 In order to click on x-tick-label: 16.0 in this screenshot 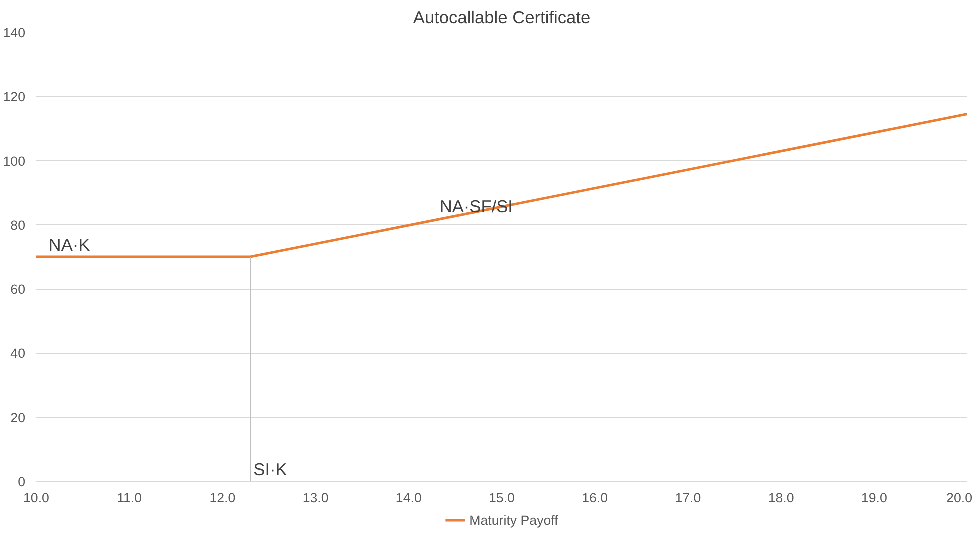, I will do `click(595, 498)`.